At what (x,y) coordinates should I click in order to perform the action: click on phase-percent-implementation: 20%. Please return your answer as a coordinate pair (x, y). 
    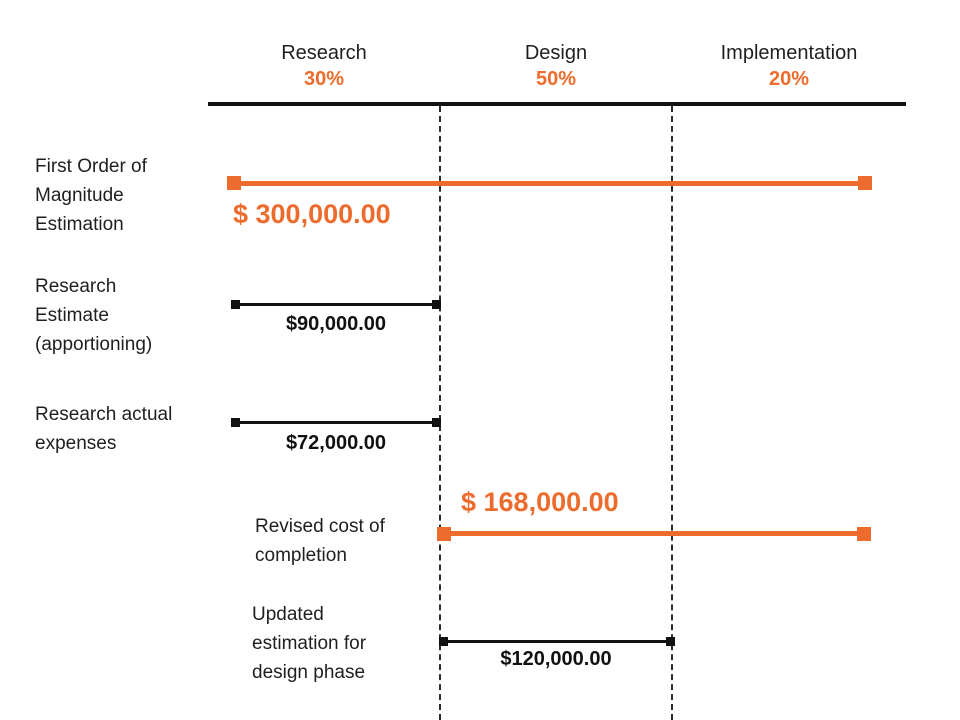
    Looking at the image, I should click on (789, 79).